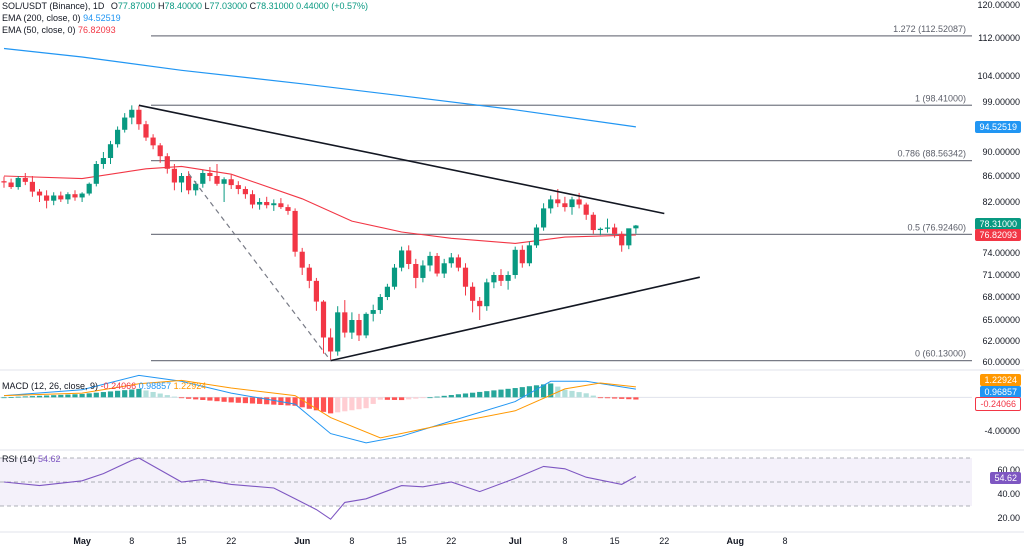 Image resolution: width=1024 pixels, height=550 pixels. Describe the element at coordinates (1008, 494) in the screenshot. I see `rsi-tick-label: 40.00` at that location.